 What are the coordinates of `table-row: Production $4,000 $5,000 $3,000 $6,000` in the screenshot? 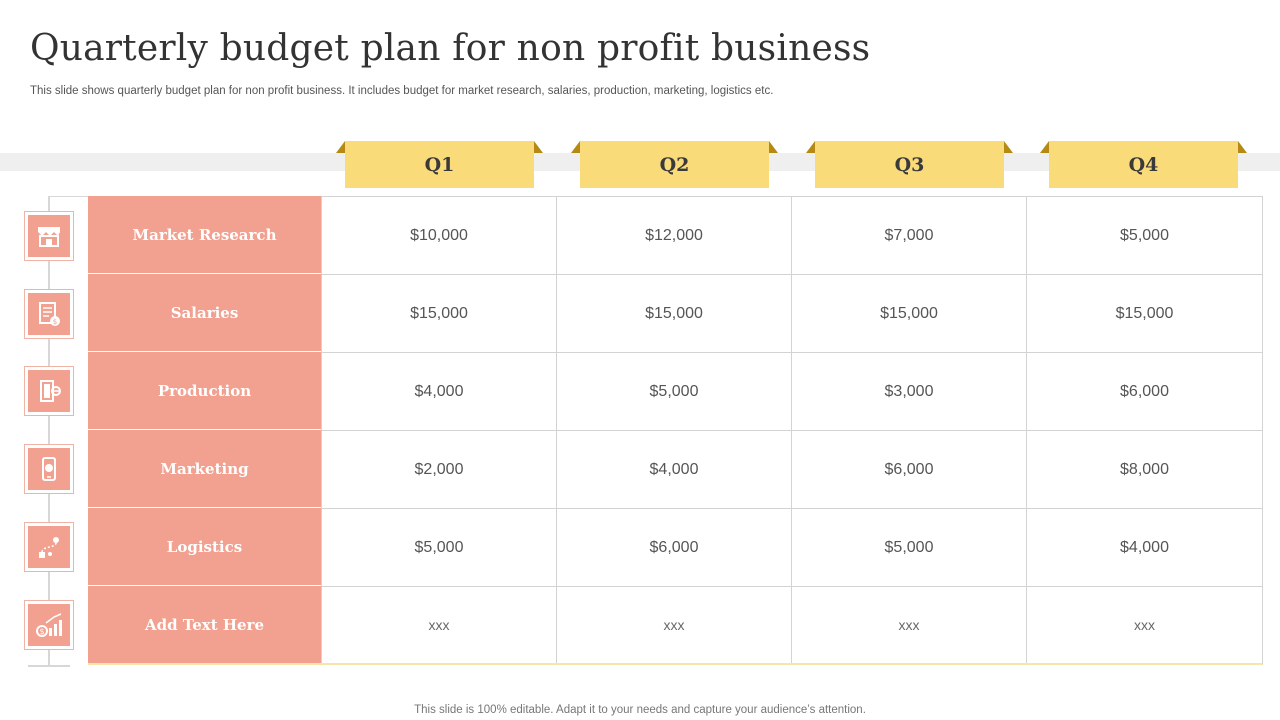 It's located at (675, 391).